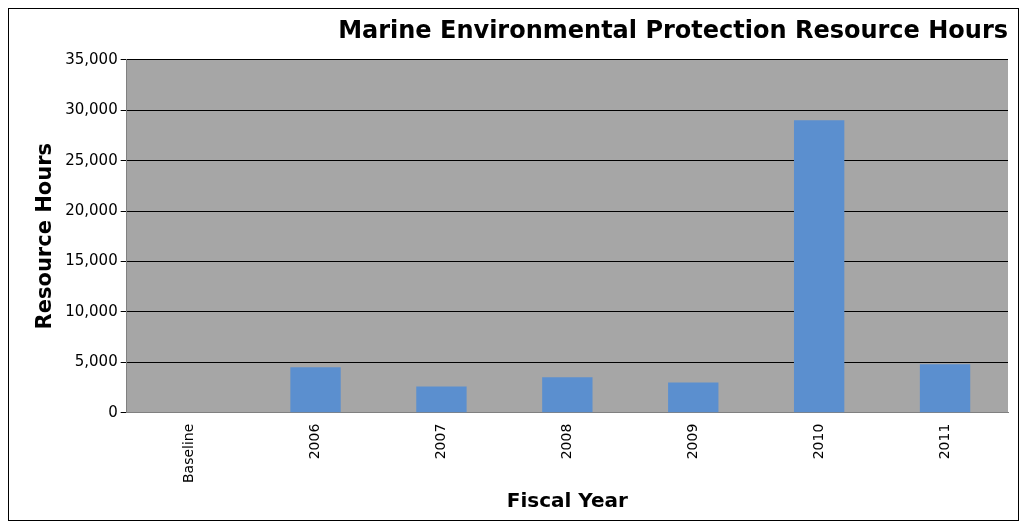 The width and height of the screenshot is (1027, 529). Describe the element at coordinates (44, 236) in the screenshot. I see `y-axis-title: Resource Hours` at that location.